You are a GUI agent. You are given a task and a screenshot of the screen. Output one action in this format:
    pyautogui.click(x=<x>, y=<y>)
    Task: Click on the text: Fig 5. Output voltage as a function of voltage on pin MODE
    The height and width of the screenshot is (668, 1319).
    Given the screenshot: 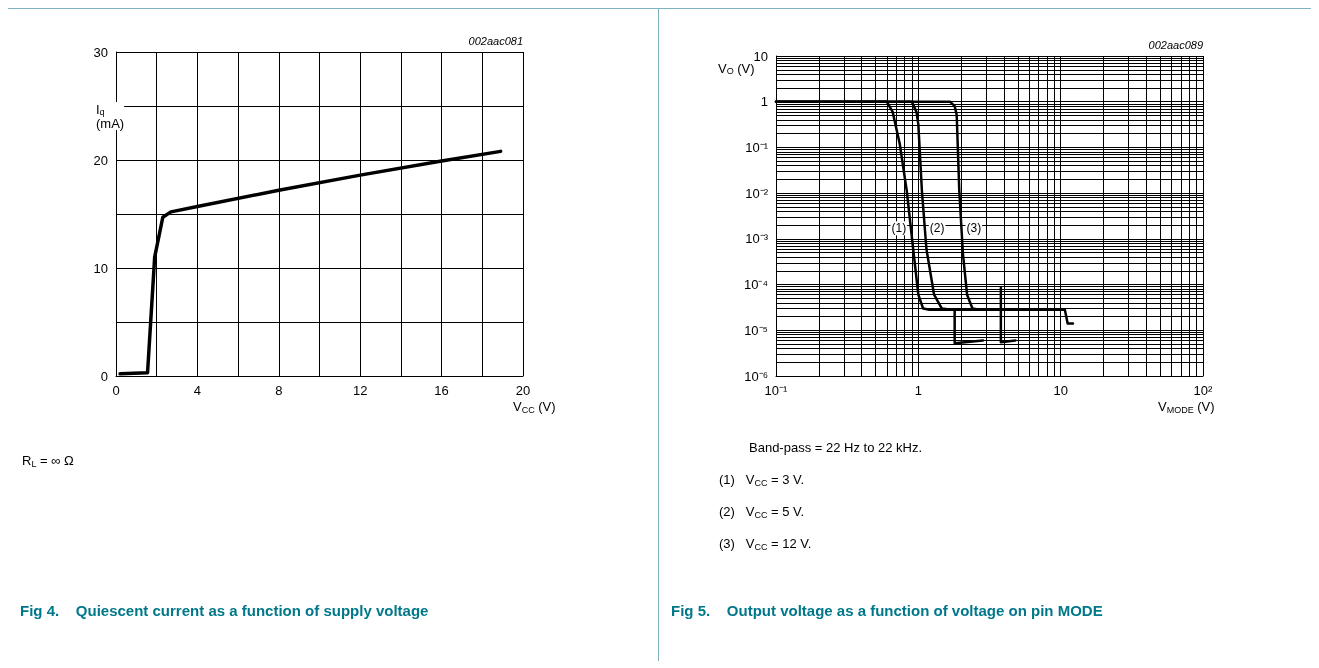 What is the action you would take?
    pyautogui.click(x=887, y=610)
    